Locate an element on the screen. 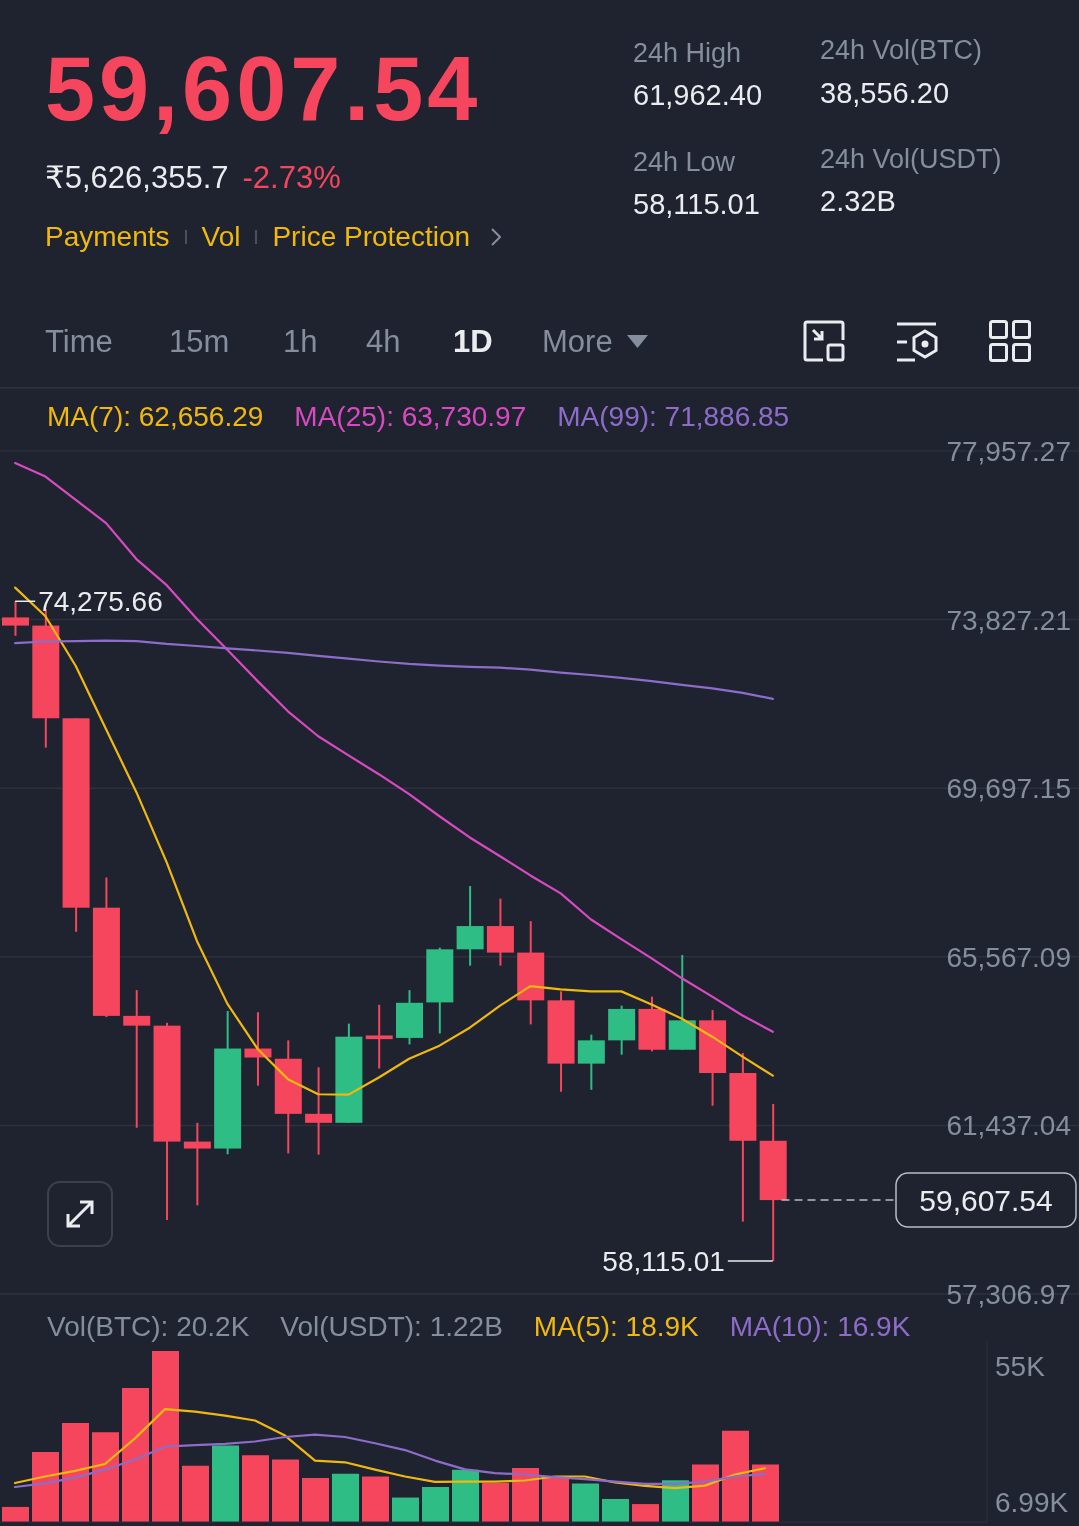 This screenshot has width=1079, height=1526. text: -2.73% is located at coordinates (291, 178).